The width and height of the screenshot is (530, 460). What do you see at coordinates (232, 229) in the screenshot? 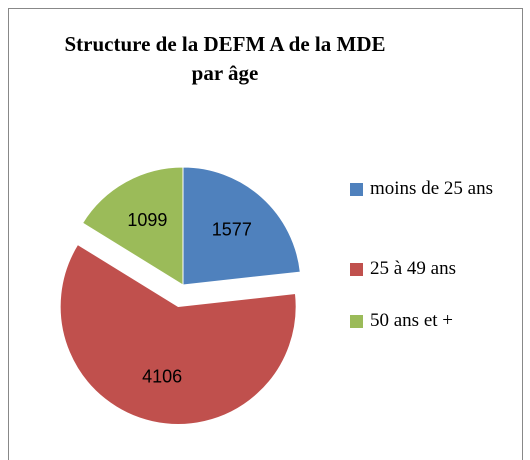
I see `data-label: 1577` at bounding box center [232, 229].